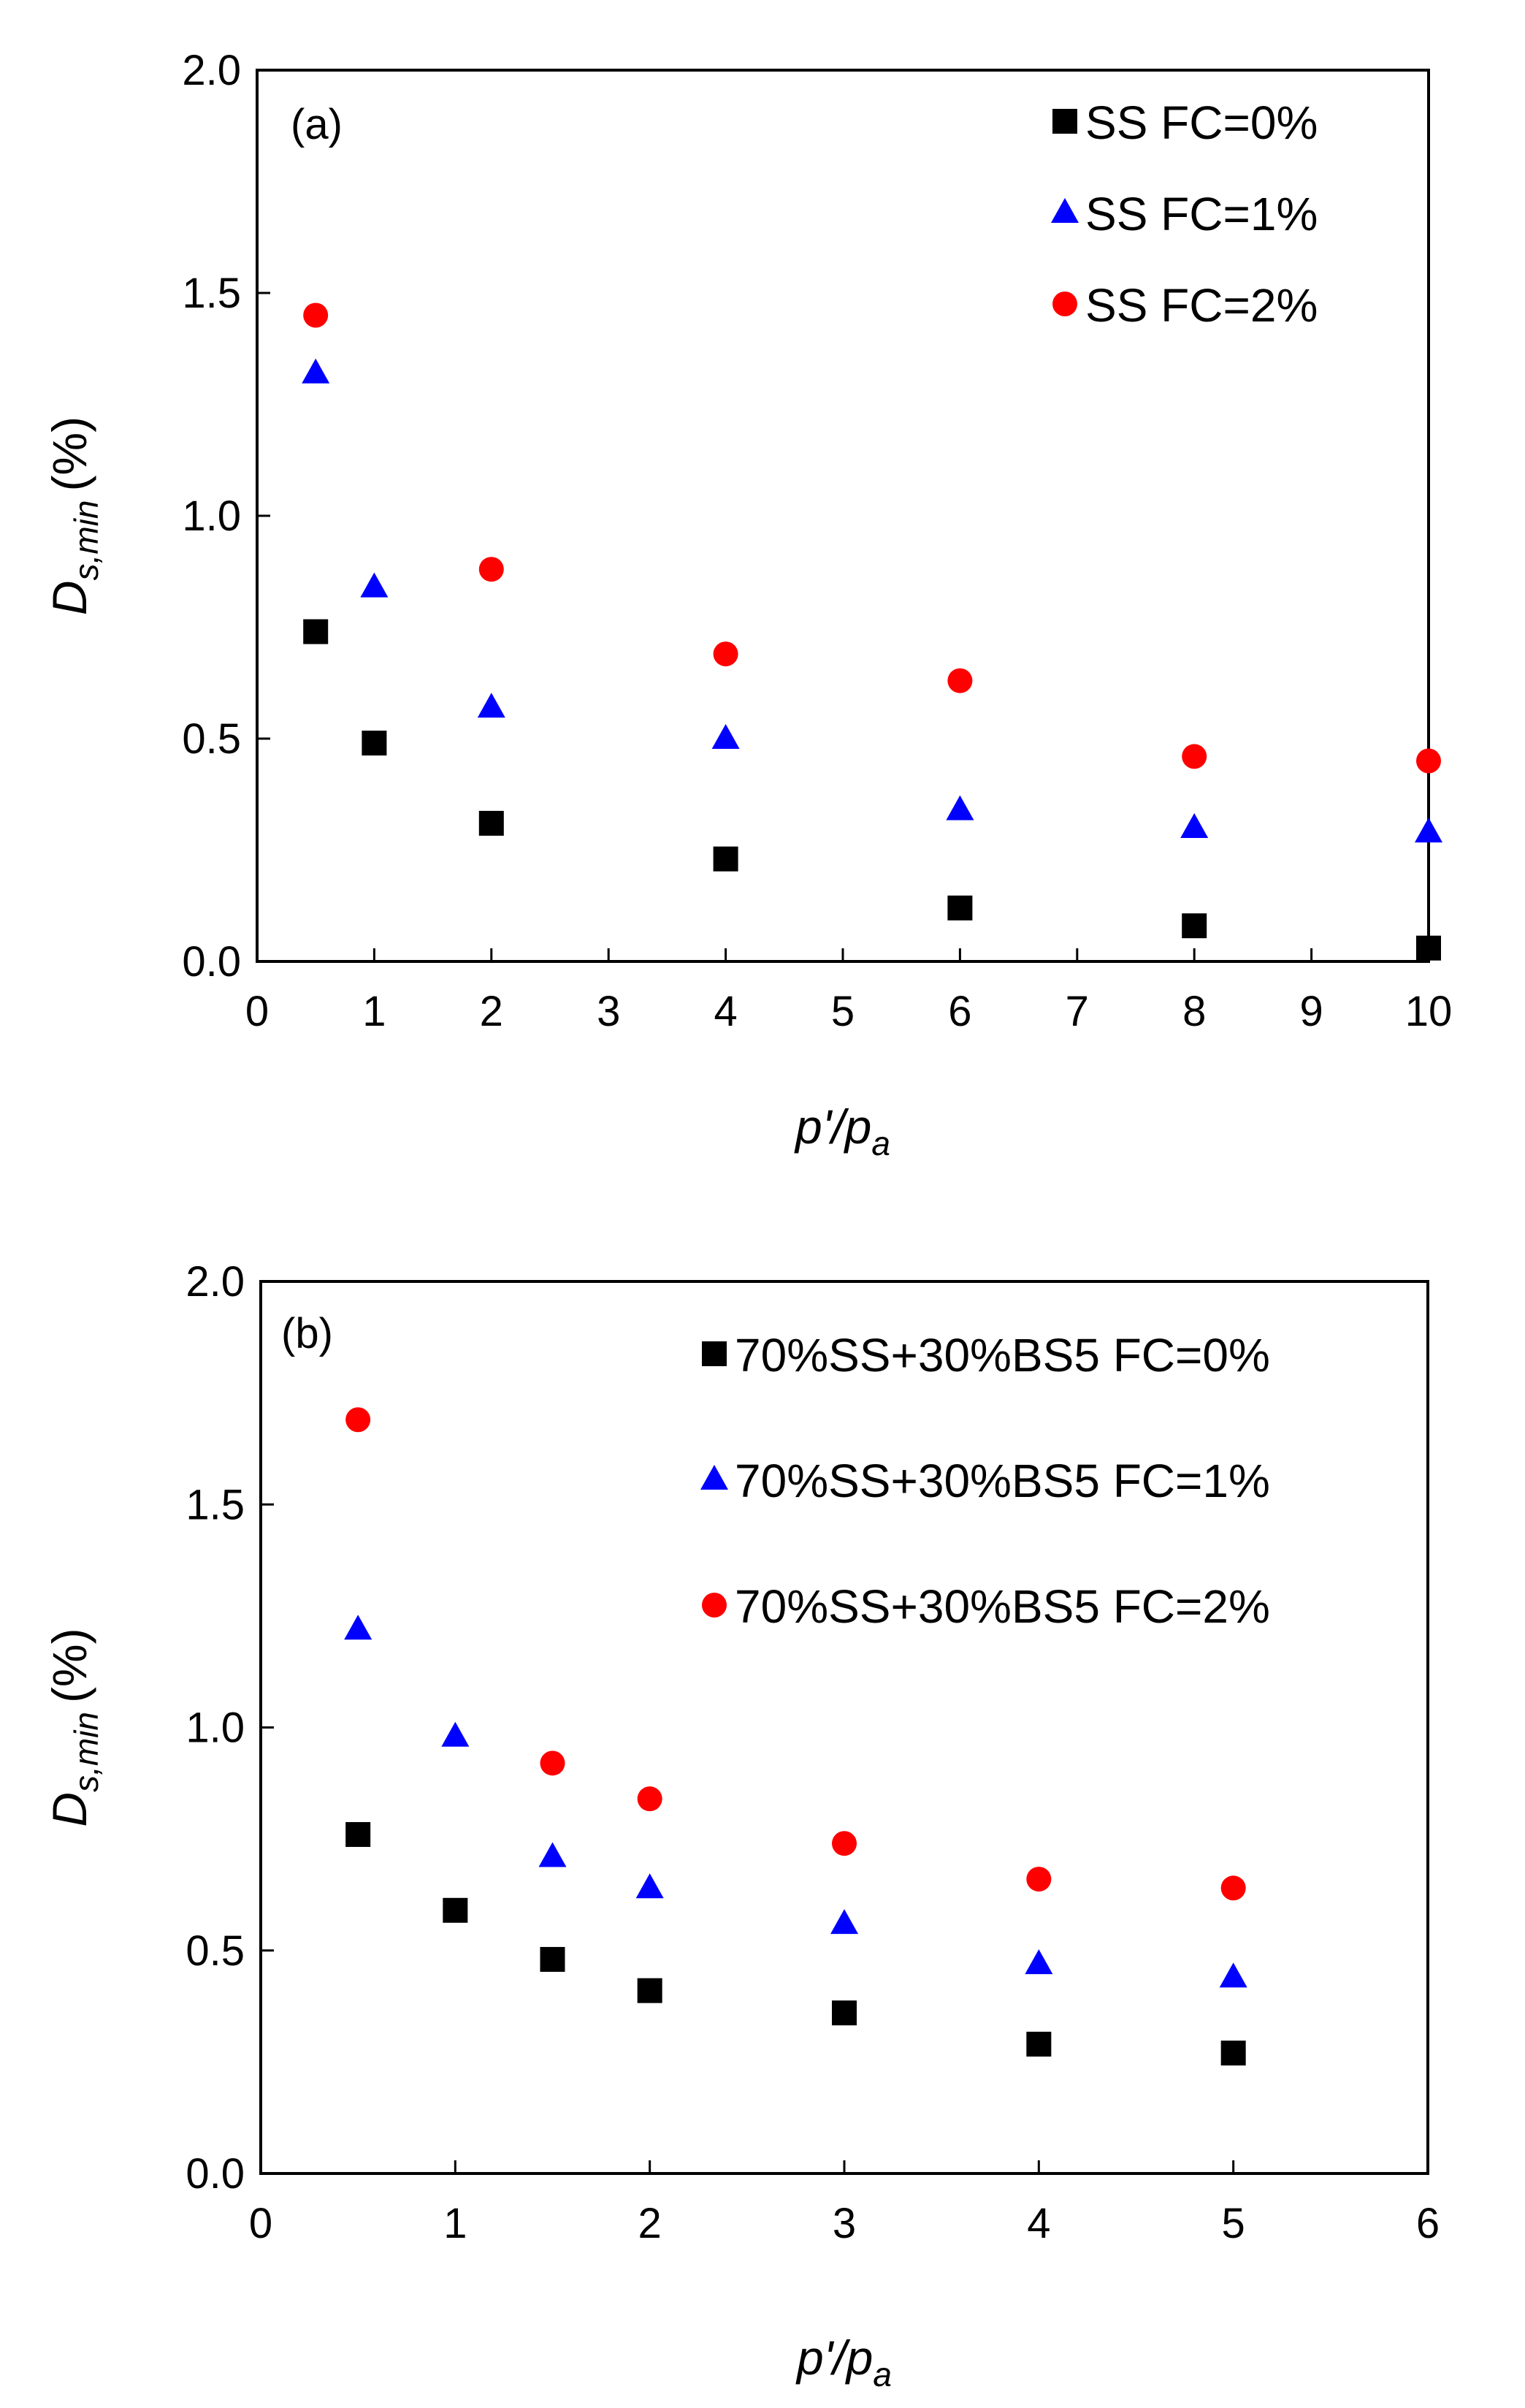  I want to click on legend: SS FC=0% SS FC=1% SS FC=2%, so click(1184, 214).